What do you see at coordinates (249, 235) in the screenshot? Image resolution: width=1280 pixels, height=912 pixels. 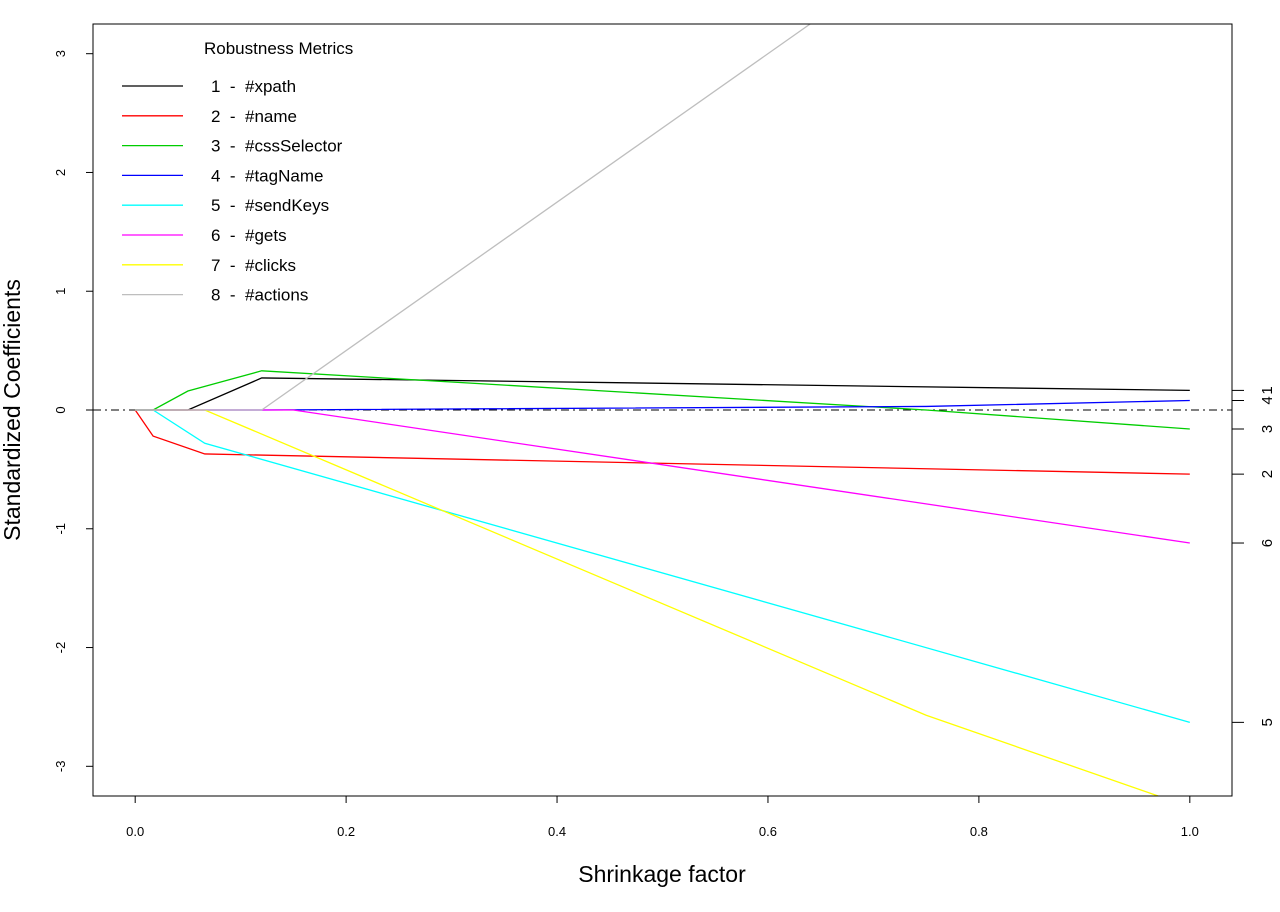 I see `legend-label-6: 6 - #gets` at bounding box center [249, 235].